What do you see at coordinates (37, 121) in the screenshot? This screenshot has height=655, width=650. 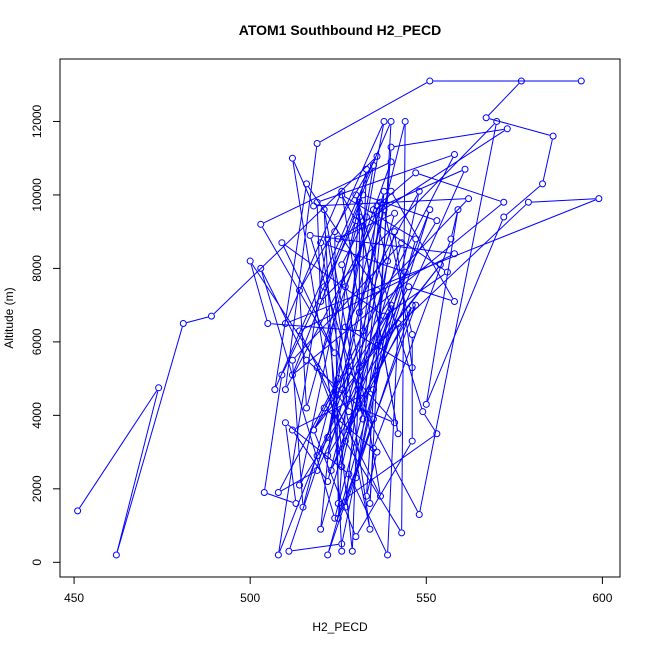 I see `y-tick-label: 12000` at bounding box center [37, 121].